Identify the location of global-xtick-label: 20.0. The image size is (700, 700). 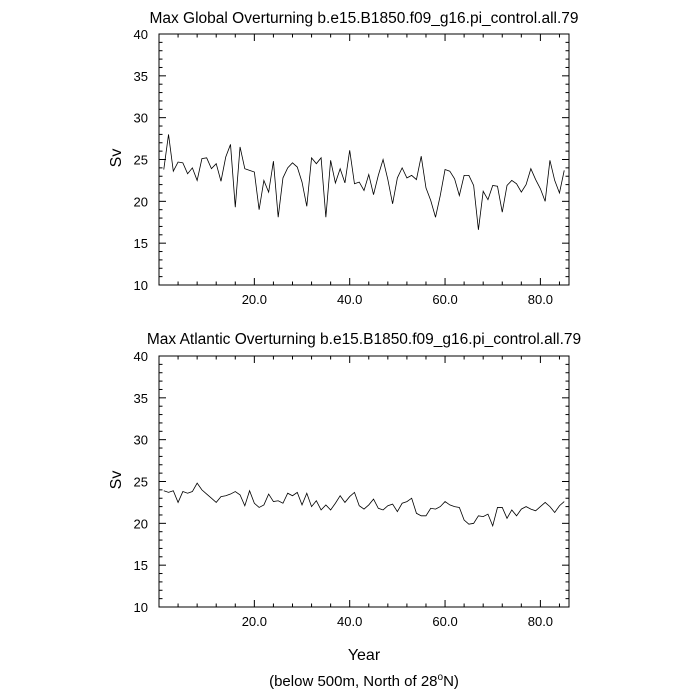
(254, 299).